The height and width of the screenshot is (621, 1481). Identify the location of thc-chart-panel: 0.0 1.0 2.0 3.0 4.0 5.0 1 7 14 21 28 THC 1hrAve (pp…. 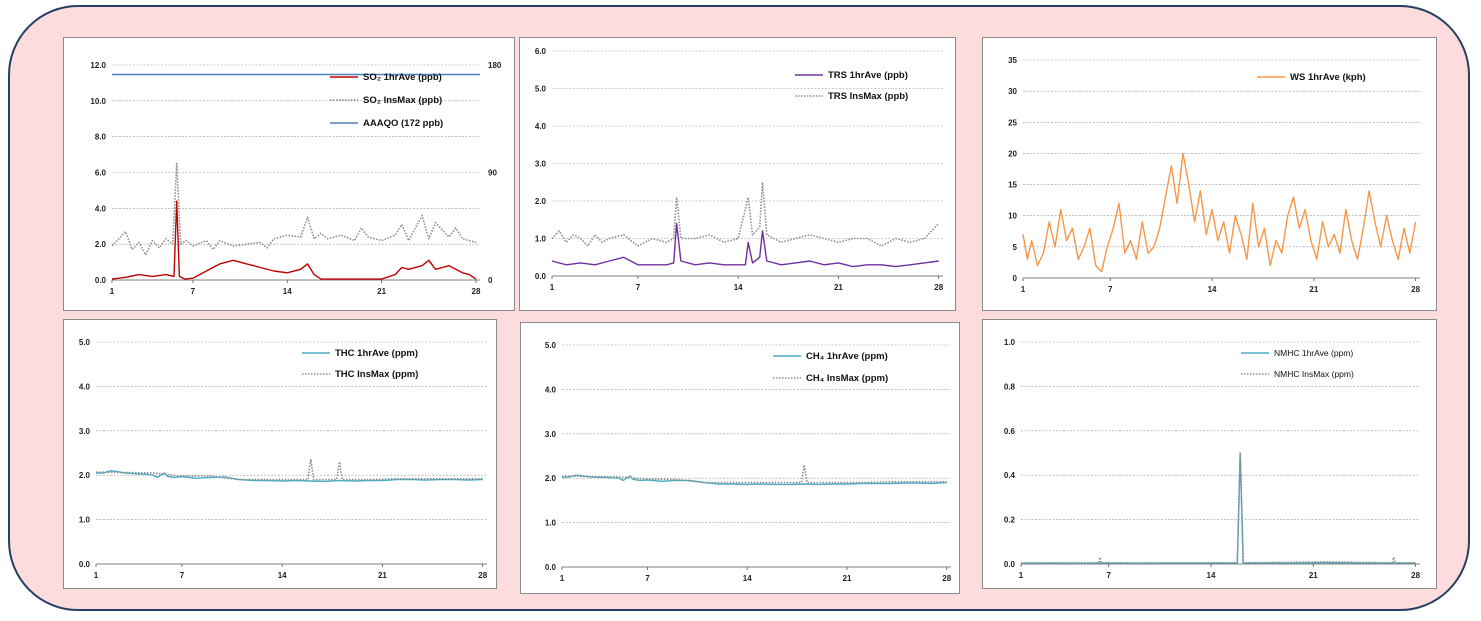
(280, 454).